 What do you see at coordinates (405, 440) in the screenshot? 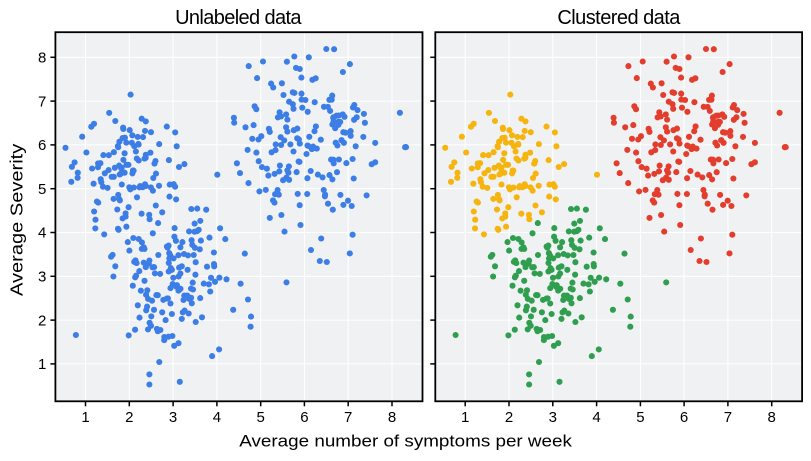
I see `svg-text:Average number of symptoms per: Average number of symptoms per week` at bounding box center [405, 440].